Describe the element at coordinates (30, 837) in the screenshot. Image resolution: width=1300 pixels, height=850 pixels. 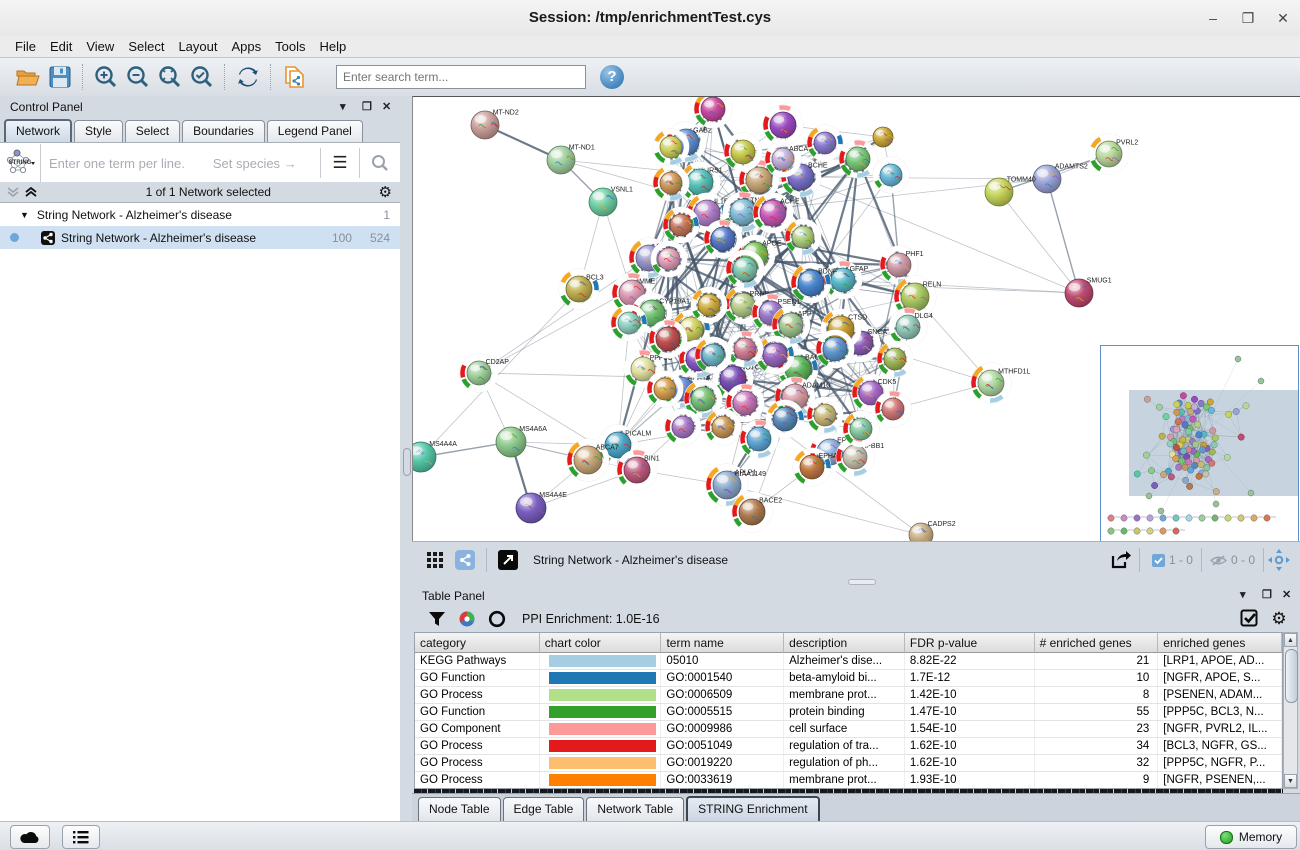
I see `cloud-tasks-button` at that location.